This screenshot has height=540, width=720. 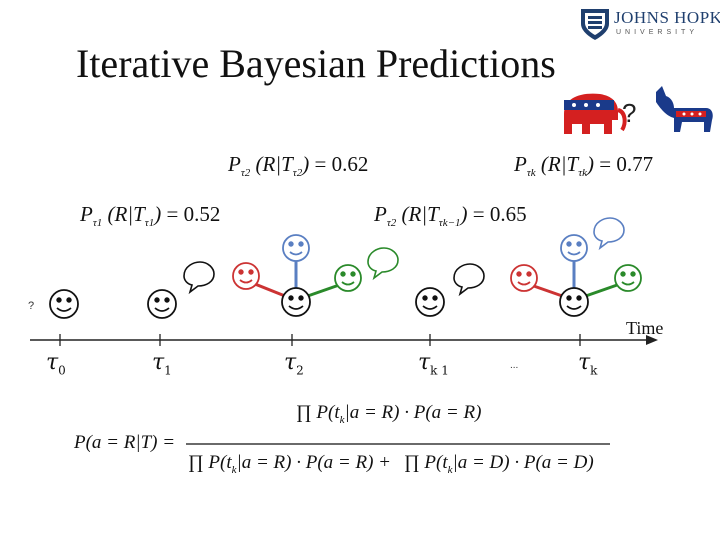 What do you see at coordinates (629, 113) in the screenshot?
I see `party-question-mark: ?` at bounding box center [629, 113].